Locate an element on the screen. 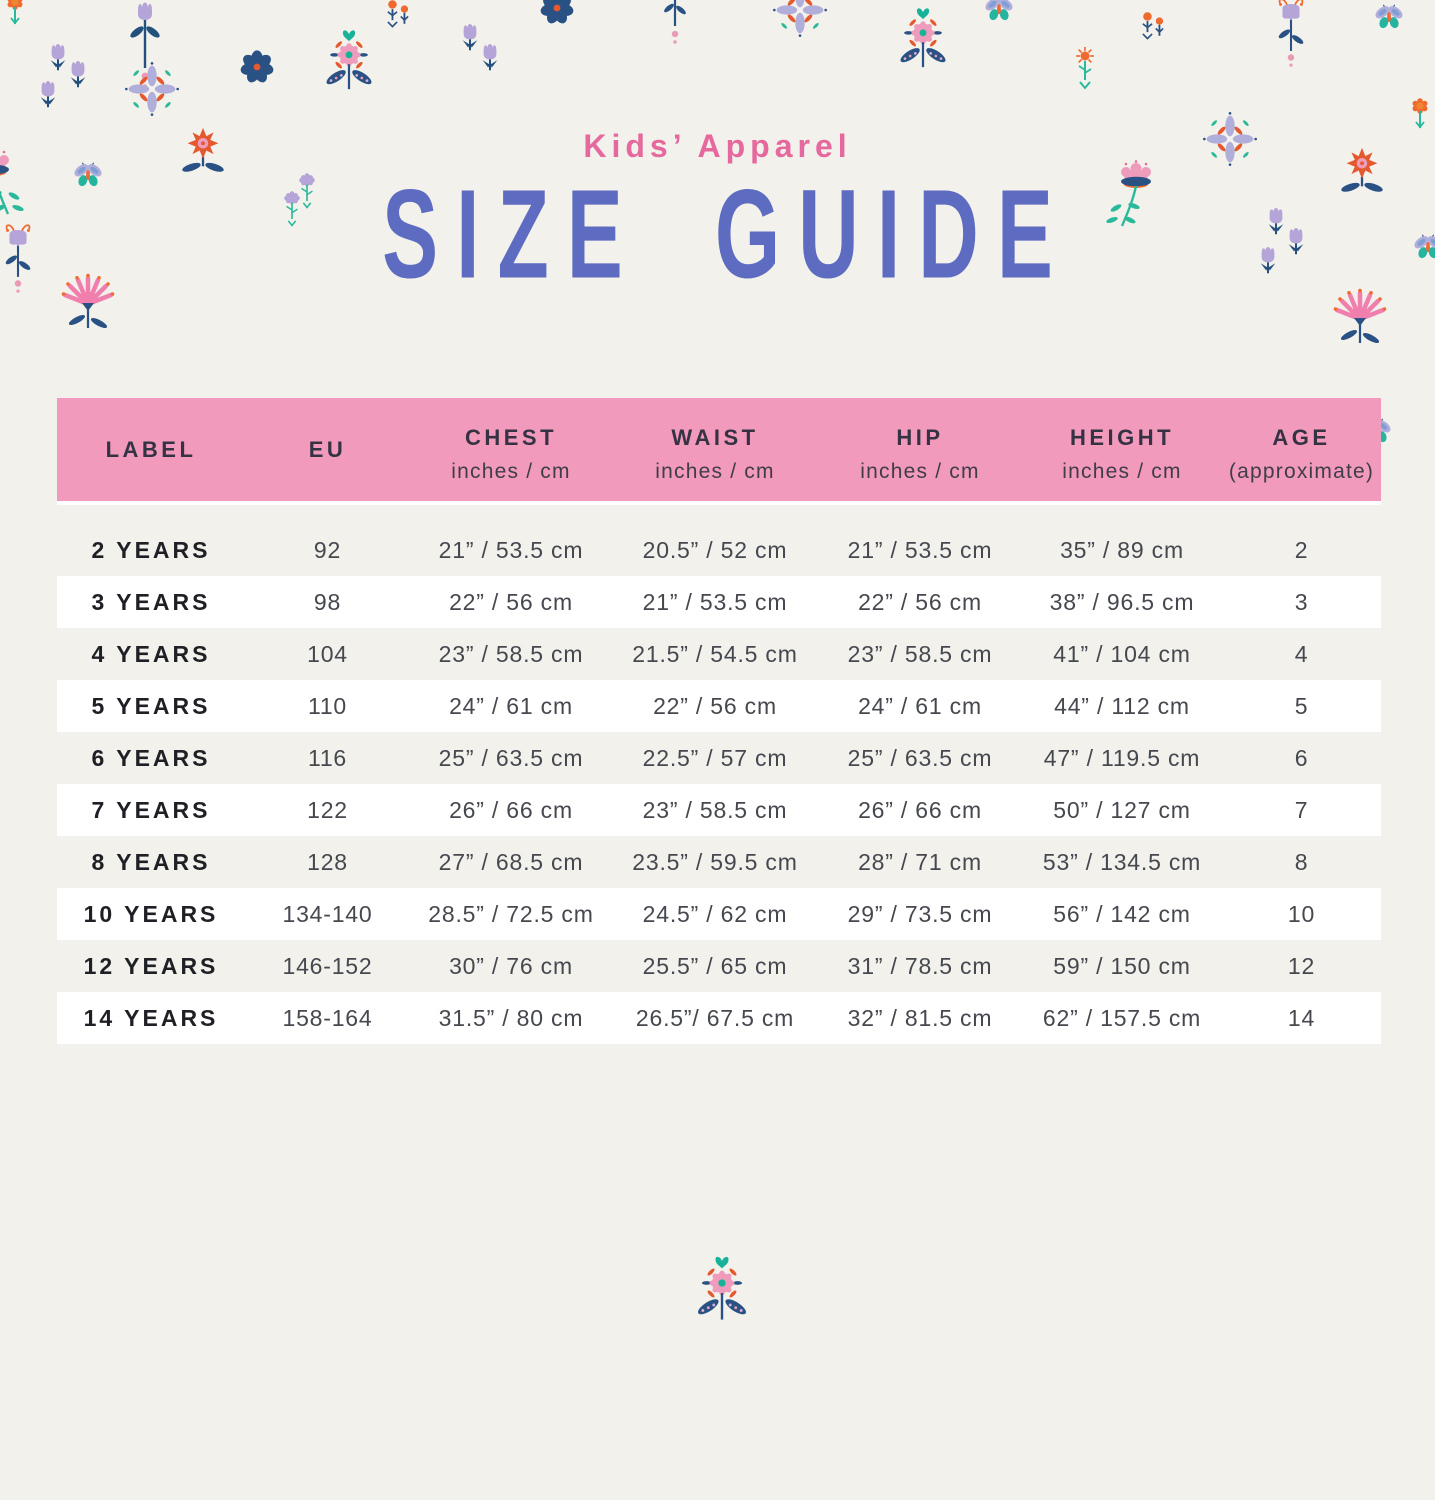 This screenshot has height=1500, width=1435. cell-hip: 25” / 63.5 cm is located at coordinates (920, 757).